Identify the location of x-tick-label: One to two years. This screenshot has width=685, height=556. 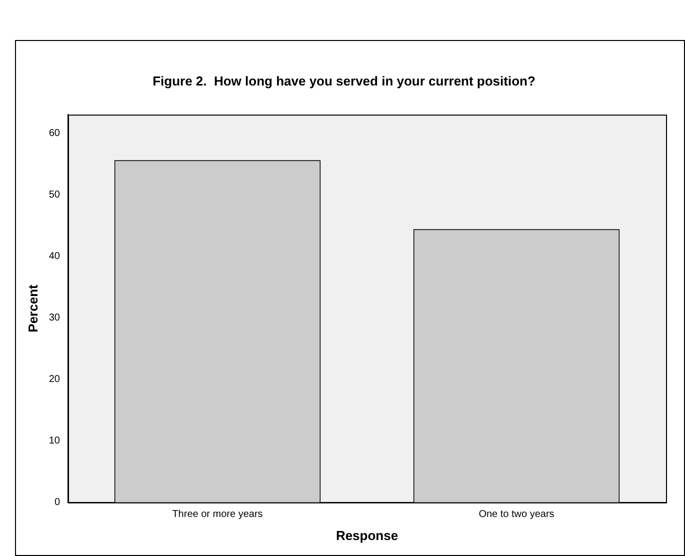
(516, 514).